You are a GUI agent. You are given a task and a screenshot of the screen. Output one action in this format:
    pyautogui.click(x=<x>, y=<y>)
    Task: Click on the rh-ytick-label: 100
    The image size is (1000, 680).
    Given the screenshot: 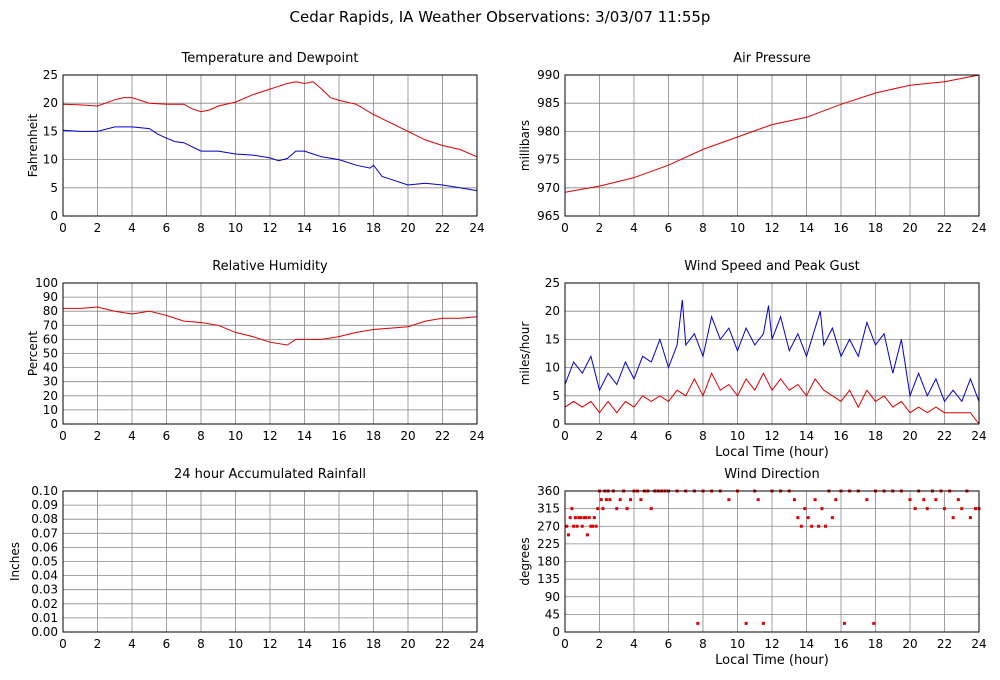 What is the action you would take?
    pyautogui.click(x=46, y=283)
    